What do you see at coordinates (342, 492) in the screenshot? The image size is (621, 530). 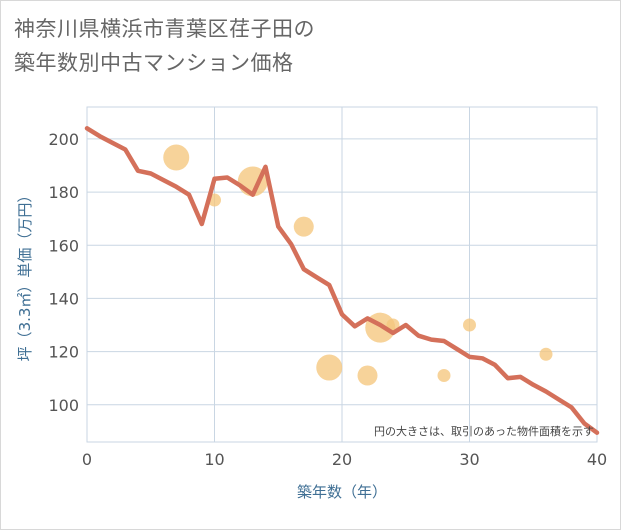 I see `x-axis-title: 築年数（年）` at bounding box center [342, 492].